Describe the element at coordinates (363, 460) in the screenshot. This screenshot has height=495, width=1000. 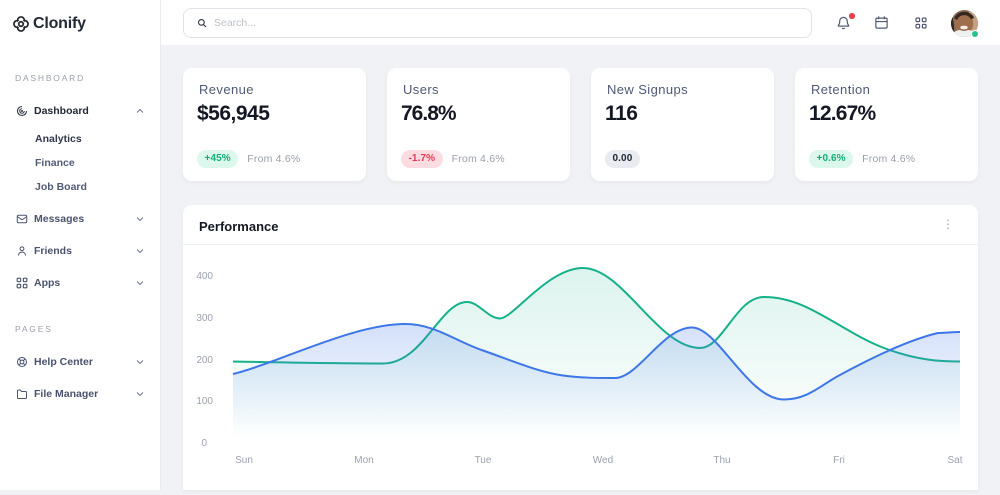
I see `svg-text: Mon` at that location.